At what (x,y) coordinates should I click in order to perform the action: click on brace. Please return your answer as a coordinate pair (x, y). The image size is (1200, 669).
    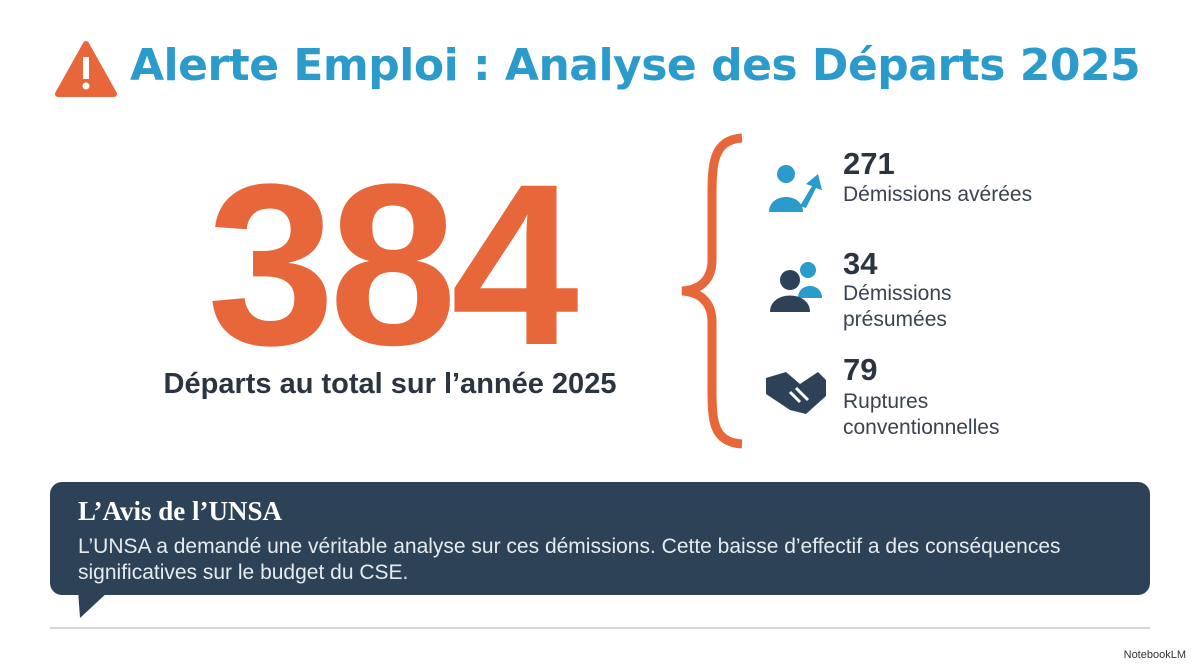
    Looking at the image, I should click on (712, 291).